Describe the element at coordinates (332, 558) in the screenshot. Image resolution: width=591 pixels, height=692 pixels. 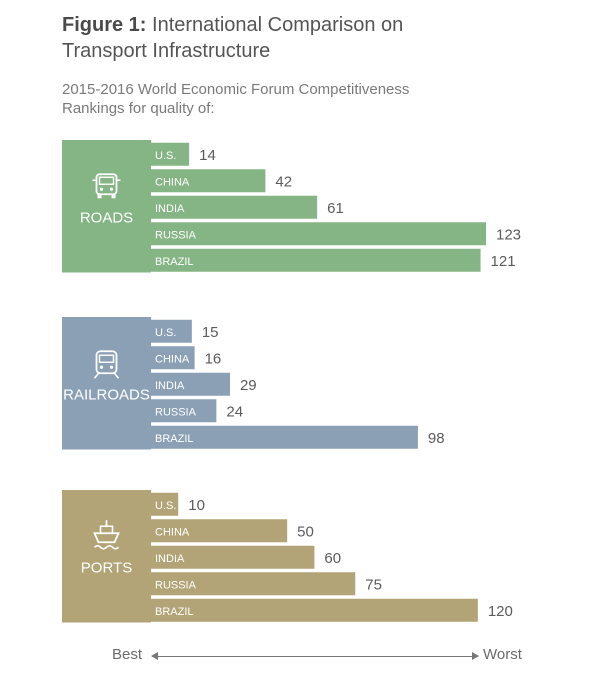
I see `value-label: 60` at that location.